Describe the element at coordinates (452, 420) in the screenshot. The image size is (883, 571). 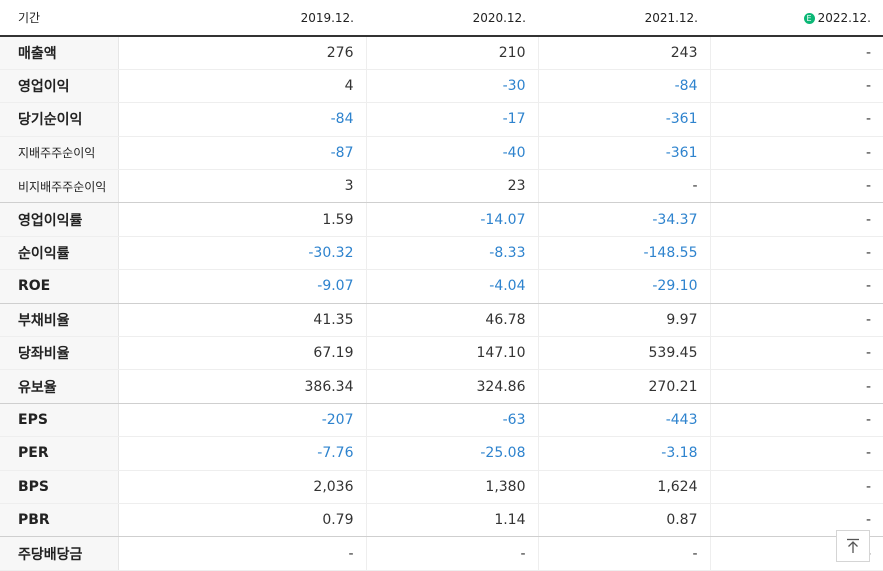
I see `table-cell: -63` at that location.